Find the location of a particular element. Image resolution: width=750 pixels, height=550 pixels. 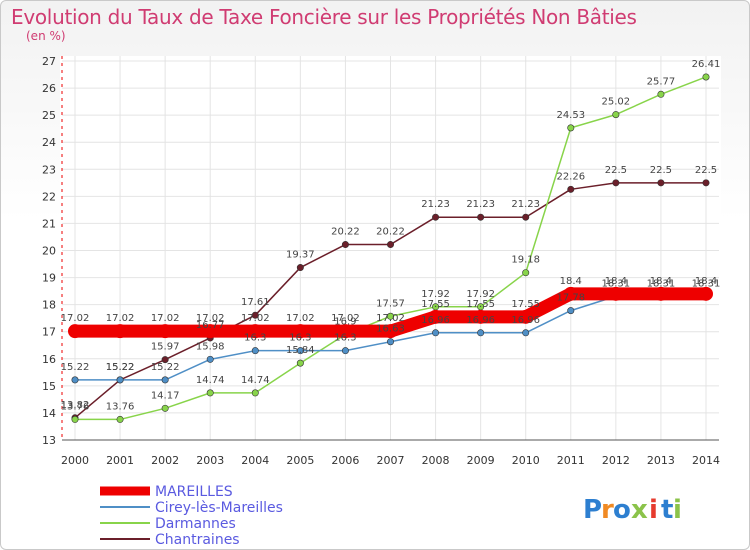

y-tick-label: 25 is located at coordinates (49, 115).